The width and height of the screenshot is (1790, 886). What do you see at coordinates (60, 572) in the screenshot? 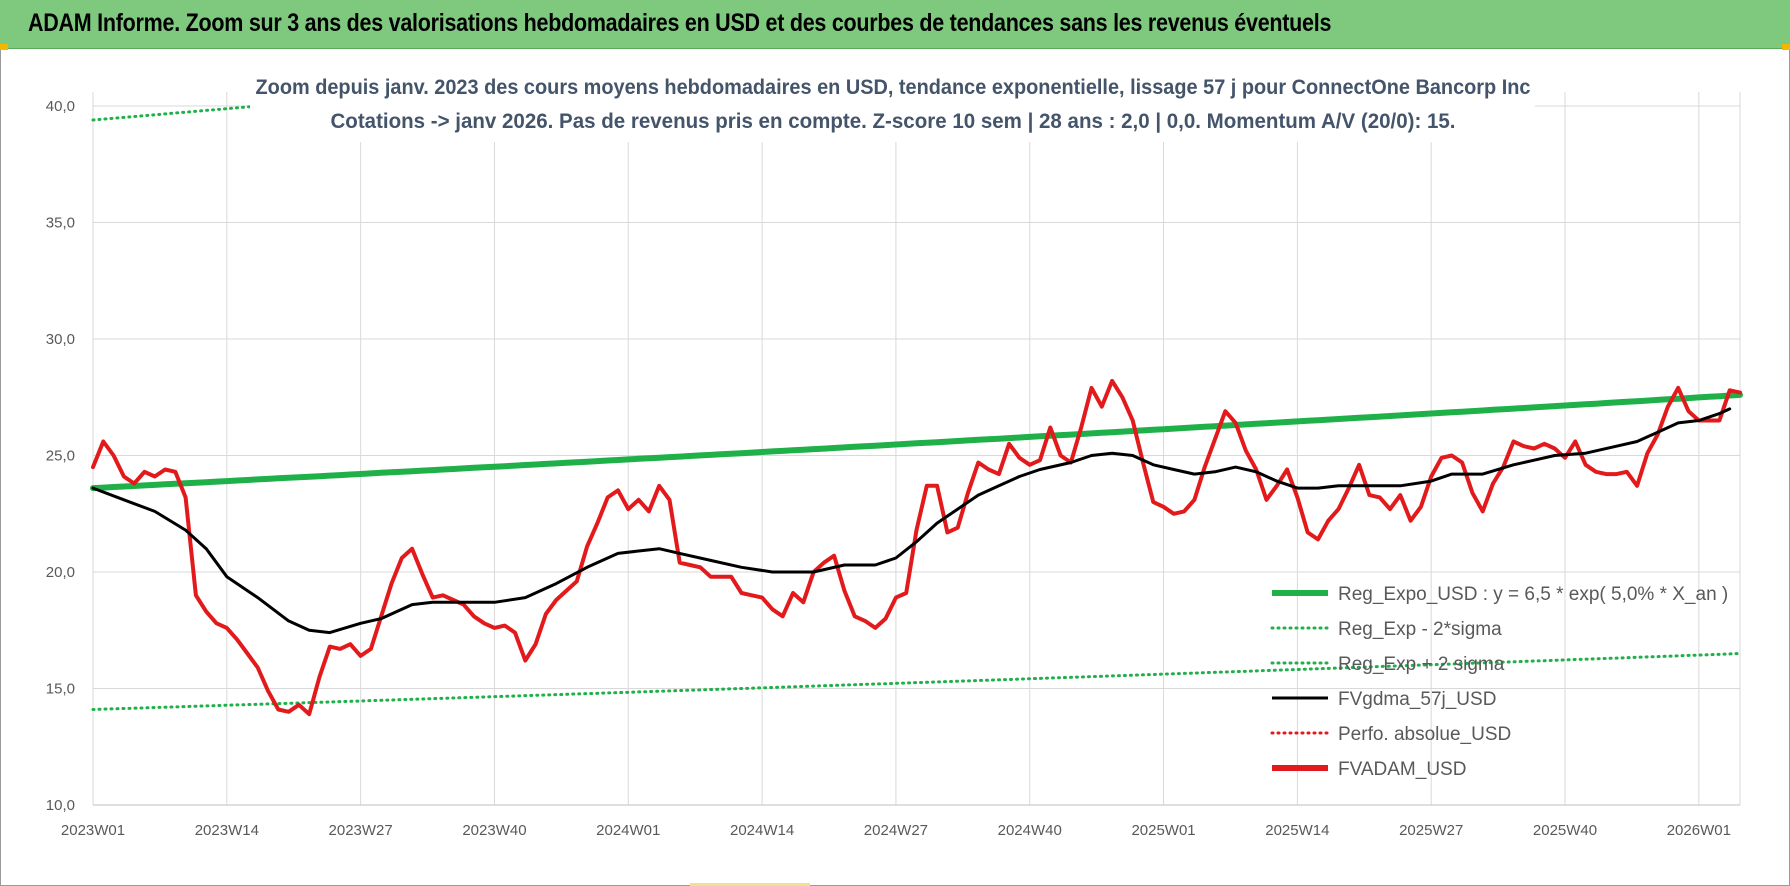
I see `y-tick-label: 20,0` at bounding box center [60, 572].